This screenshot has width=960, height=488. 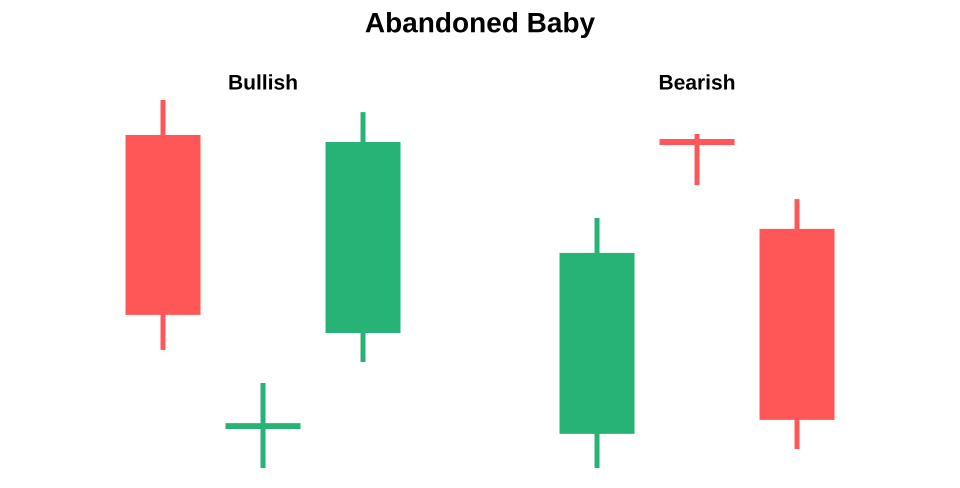 What do you see at coordinates (697, 82) in the screenshot?
I see `chart-subtitle: Bearish` at bounding box center [697, 82].